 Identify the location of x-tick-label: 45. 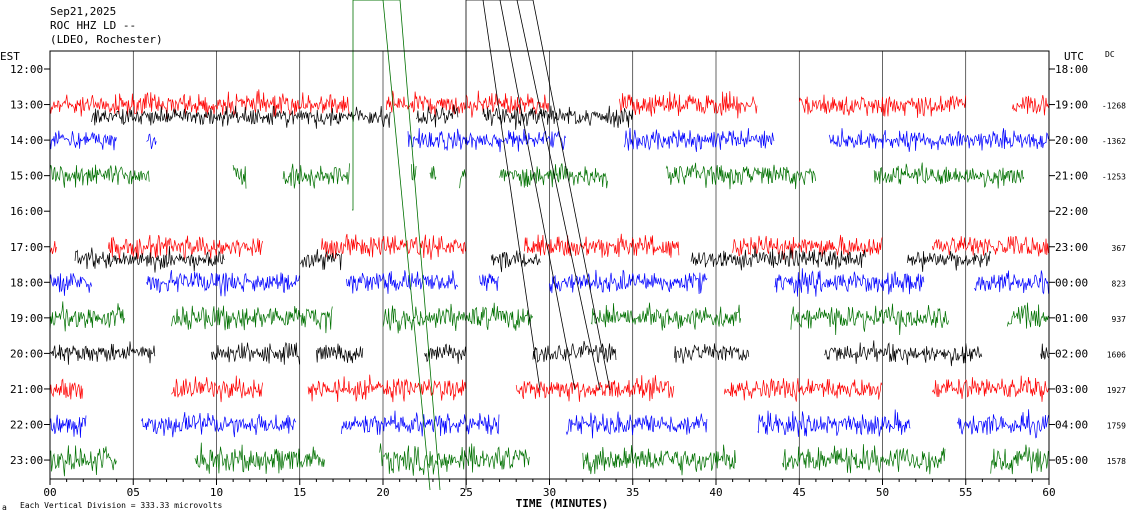
(799, 492).